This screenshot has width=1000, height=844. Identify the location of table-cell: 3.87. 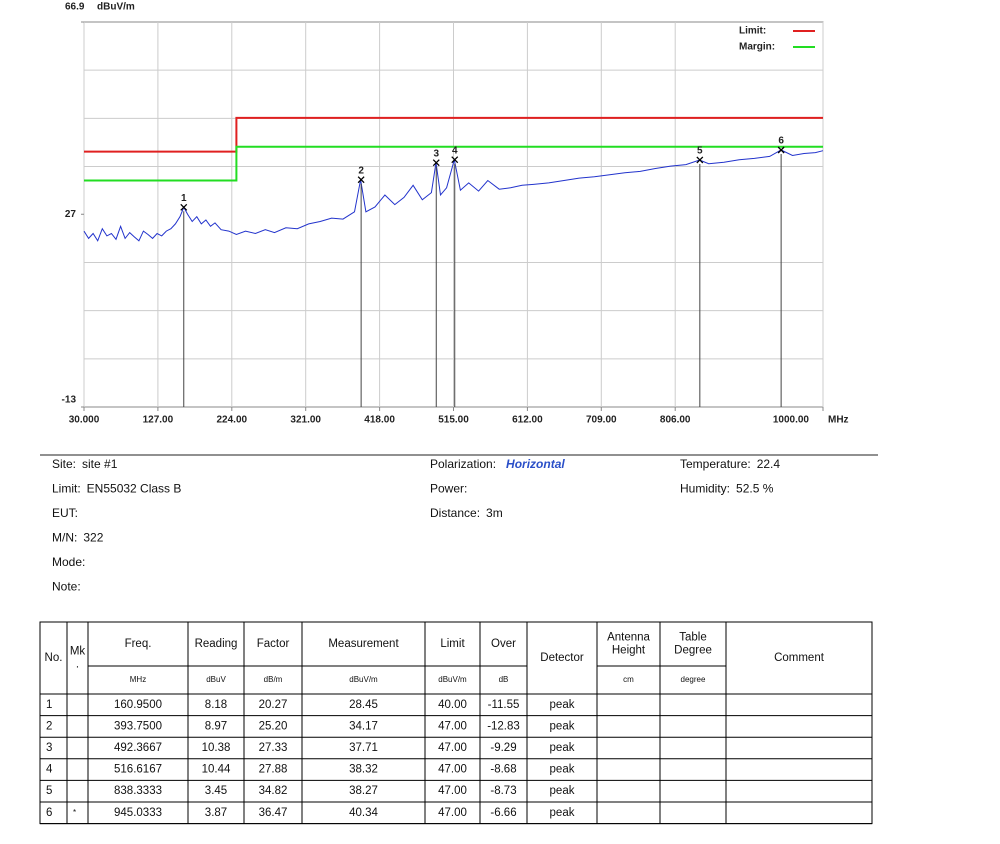
(216, 813).